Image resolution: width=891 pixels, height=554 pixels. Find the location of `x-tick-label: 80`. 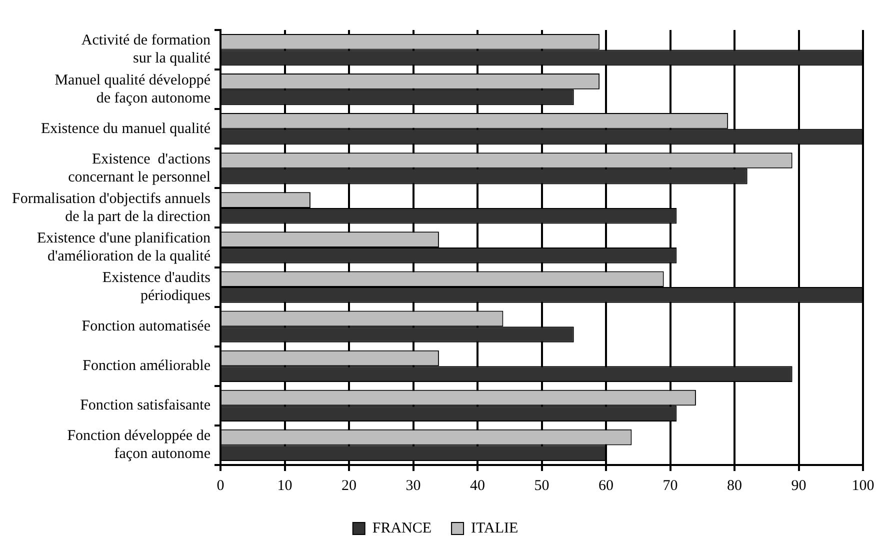

x-tick-label: 80 is located at coordinates (734, 486).